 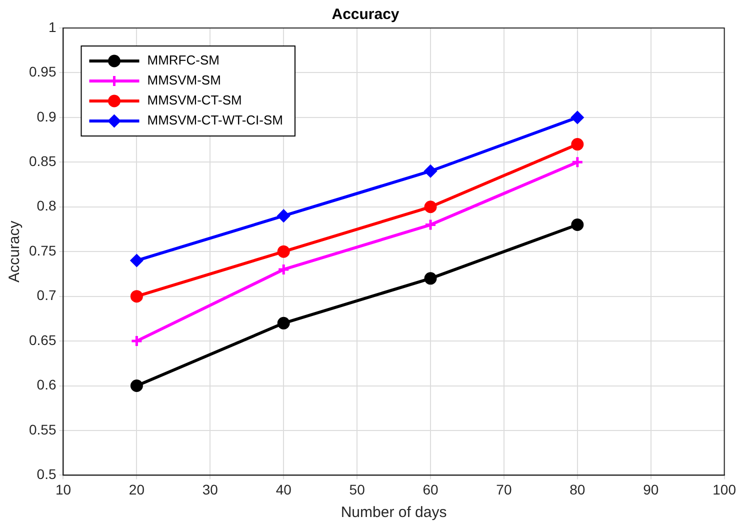 What do you see at coordinates (194, 100) in the screenshot?
I see `legend-label: MMSVM-CT-SM` at bounding box center [194, 100].